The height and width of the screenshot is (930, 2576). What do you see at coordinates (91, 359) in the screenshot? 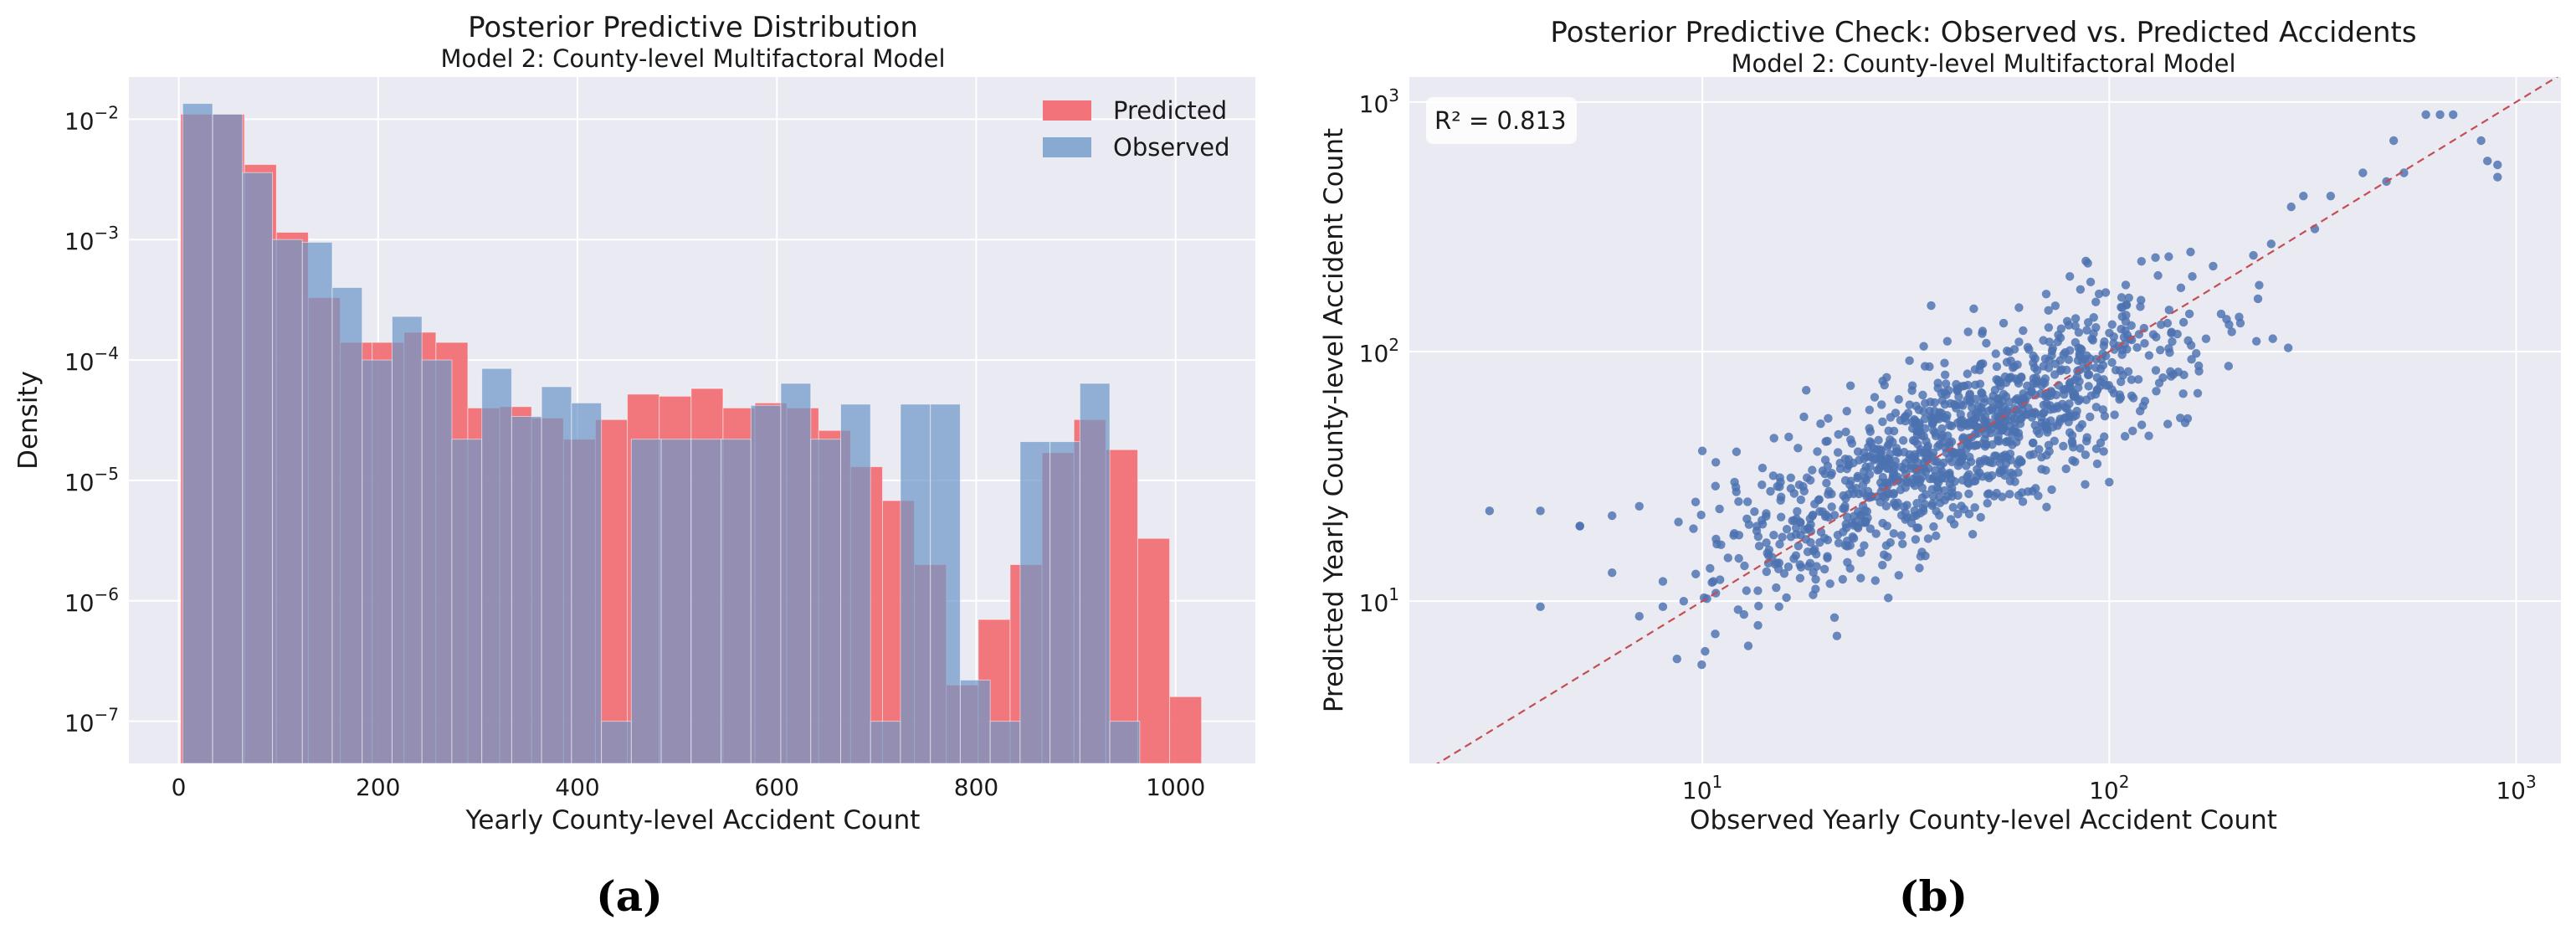
I see `hist-y-tick-label: 10⁻⁴` at bounding box center [91, 359].